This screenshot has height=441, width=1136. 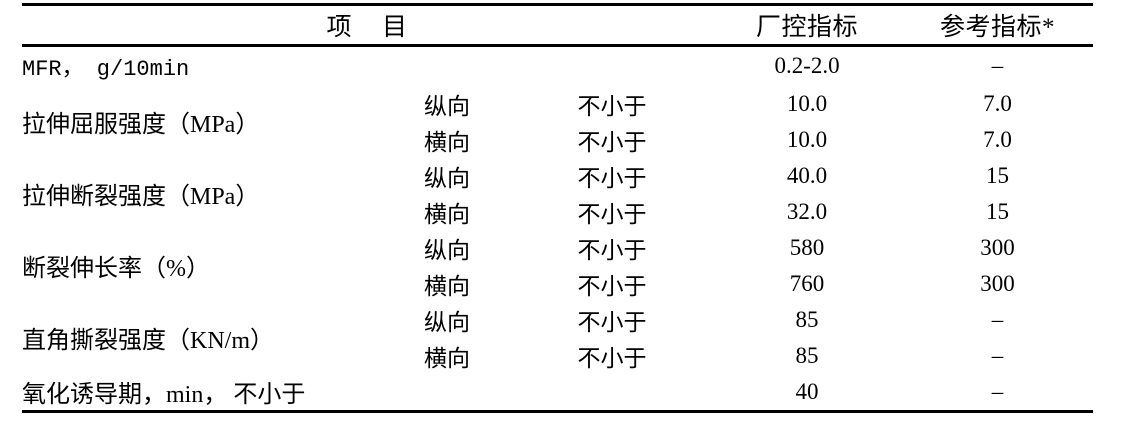 I want to click on table-row: MFR， g/10min 0.2-2.0 –, so click(x=557, y=66).